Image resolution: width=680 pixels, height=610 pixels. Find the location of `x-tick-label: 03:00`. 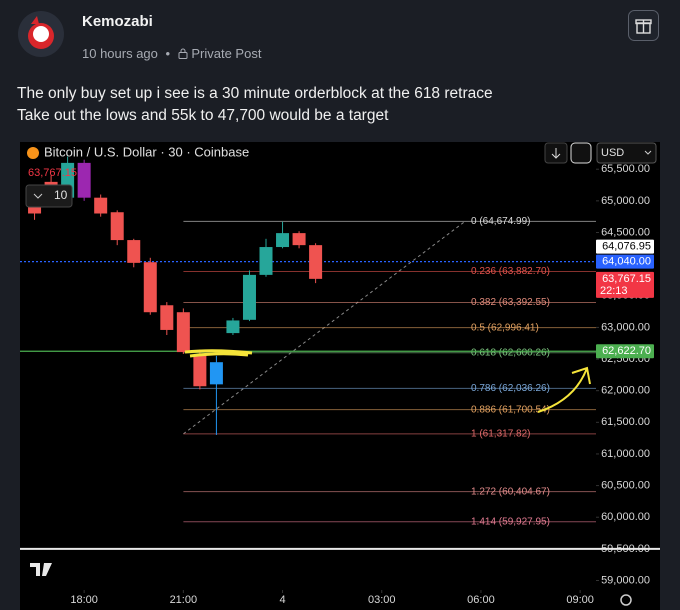

x-tick-label: 03:00 is located at coordinates (382, 600).